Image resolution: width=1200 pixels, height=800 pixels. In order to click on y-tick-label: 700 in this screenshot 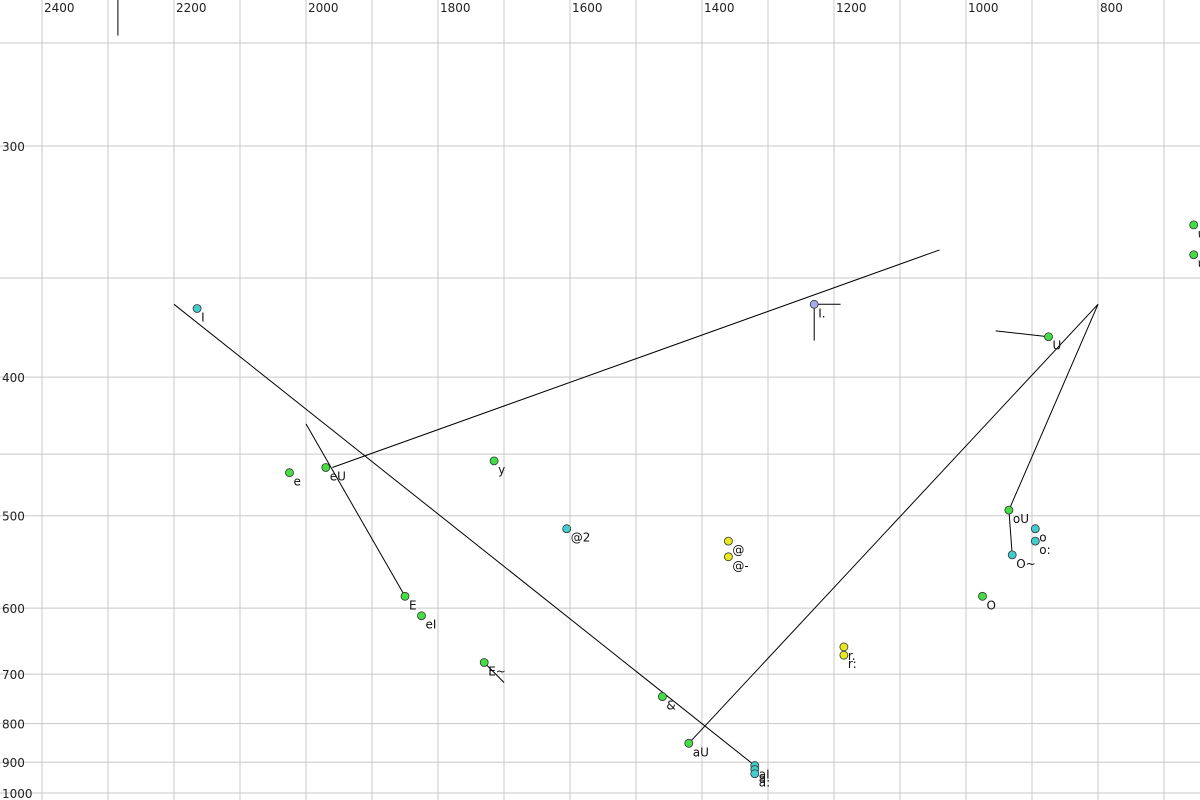, I will do `click(13, 675)`.